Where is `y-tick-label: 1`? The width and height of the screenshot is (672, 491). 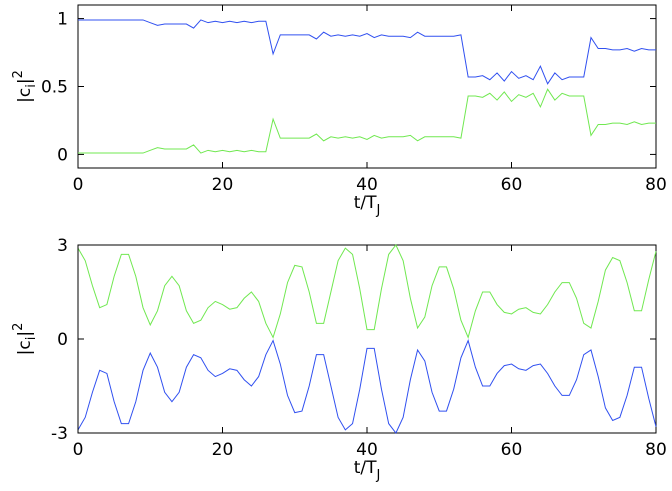
y-tick-label: 1 is located at coordinates (62, 20).